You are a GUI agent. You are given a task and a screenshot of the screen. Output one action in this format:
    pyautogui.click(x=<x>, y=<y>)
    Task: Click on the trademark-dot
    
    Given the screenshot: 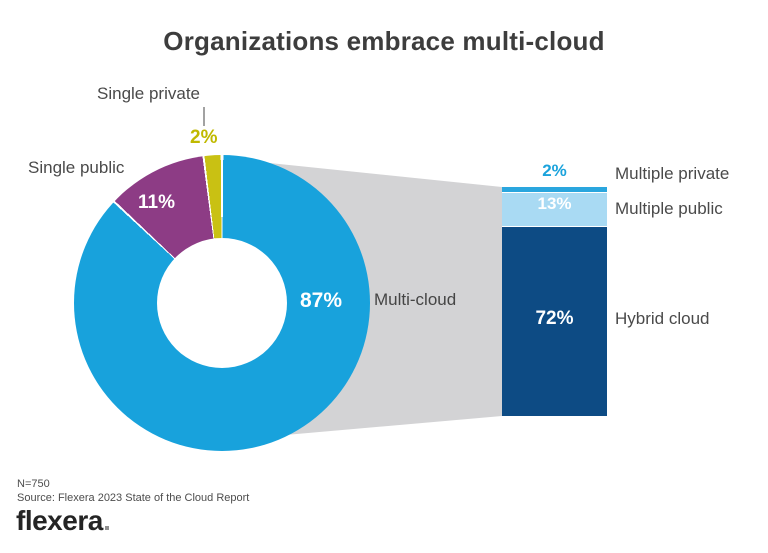 What is the action you would take?
    pyautogui.click(x=106, y=528)
    